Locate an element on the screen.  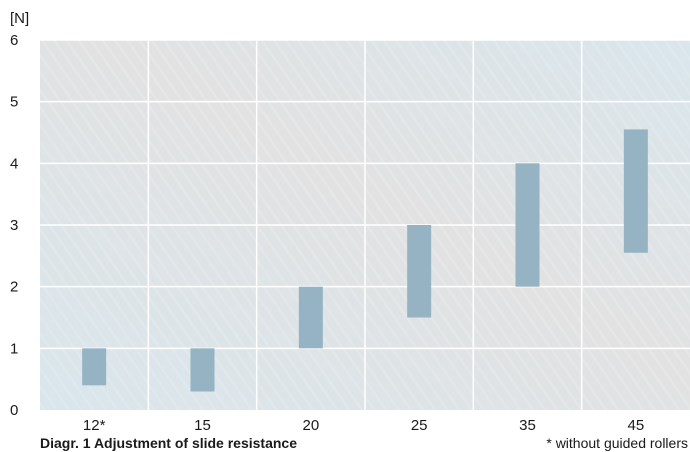
y-tick-label: 1 is located at coordinates (14, 348).